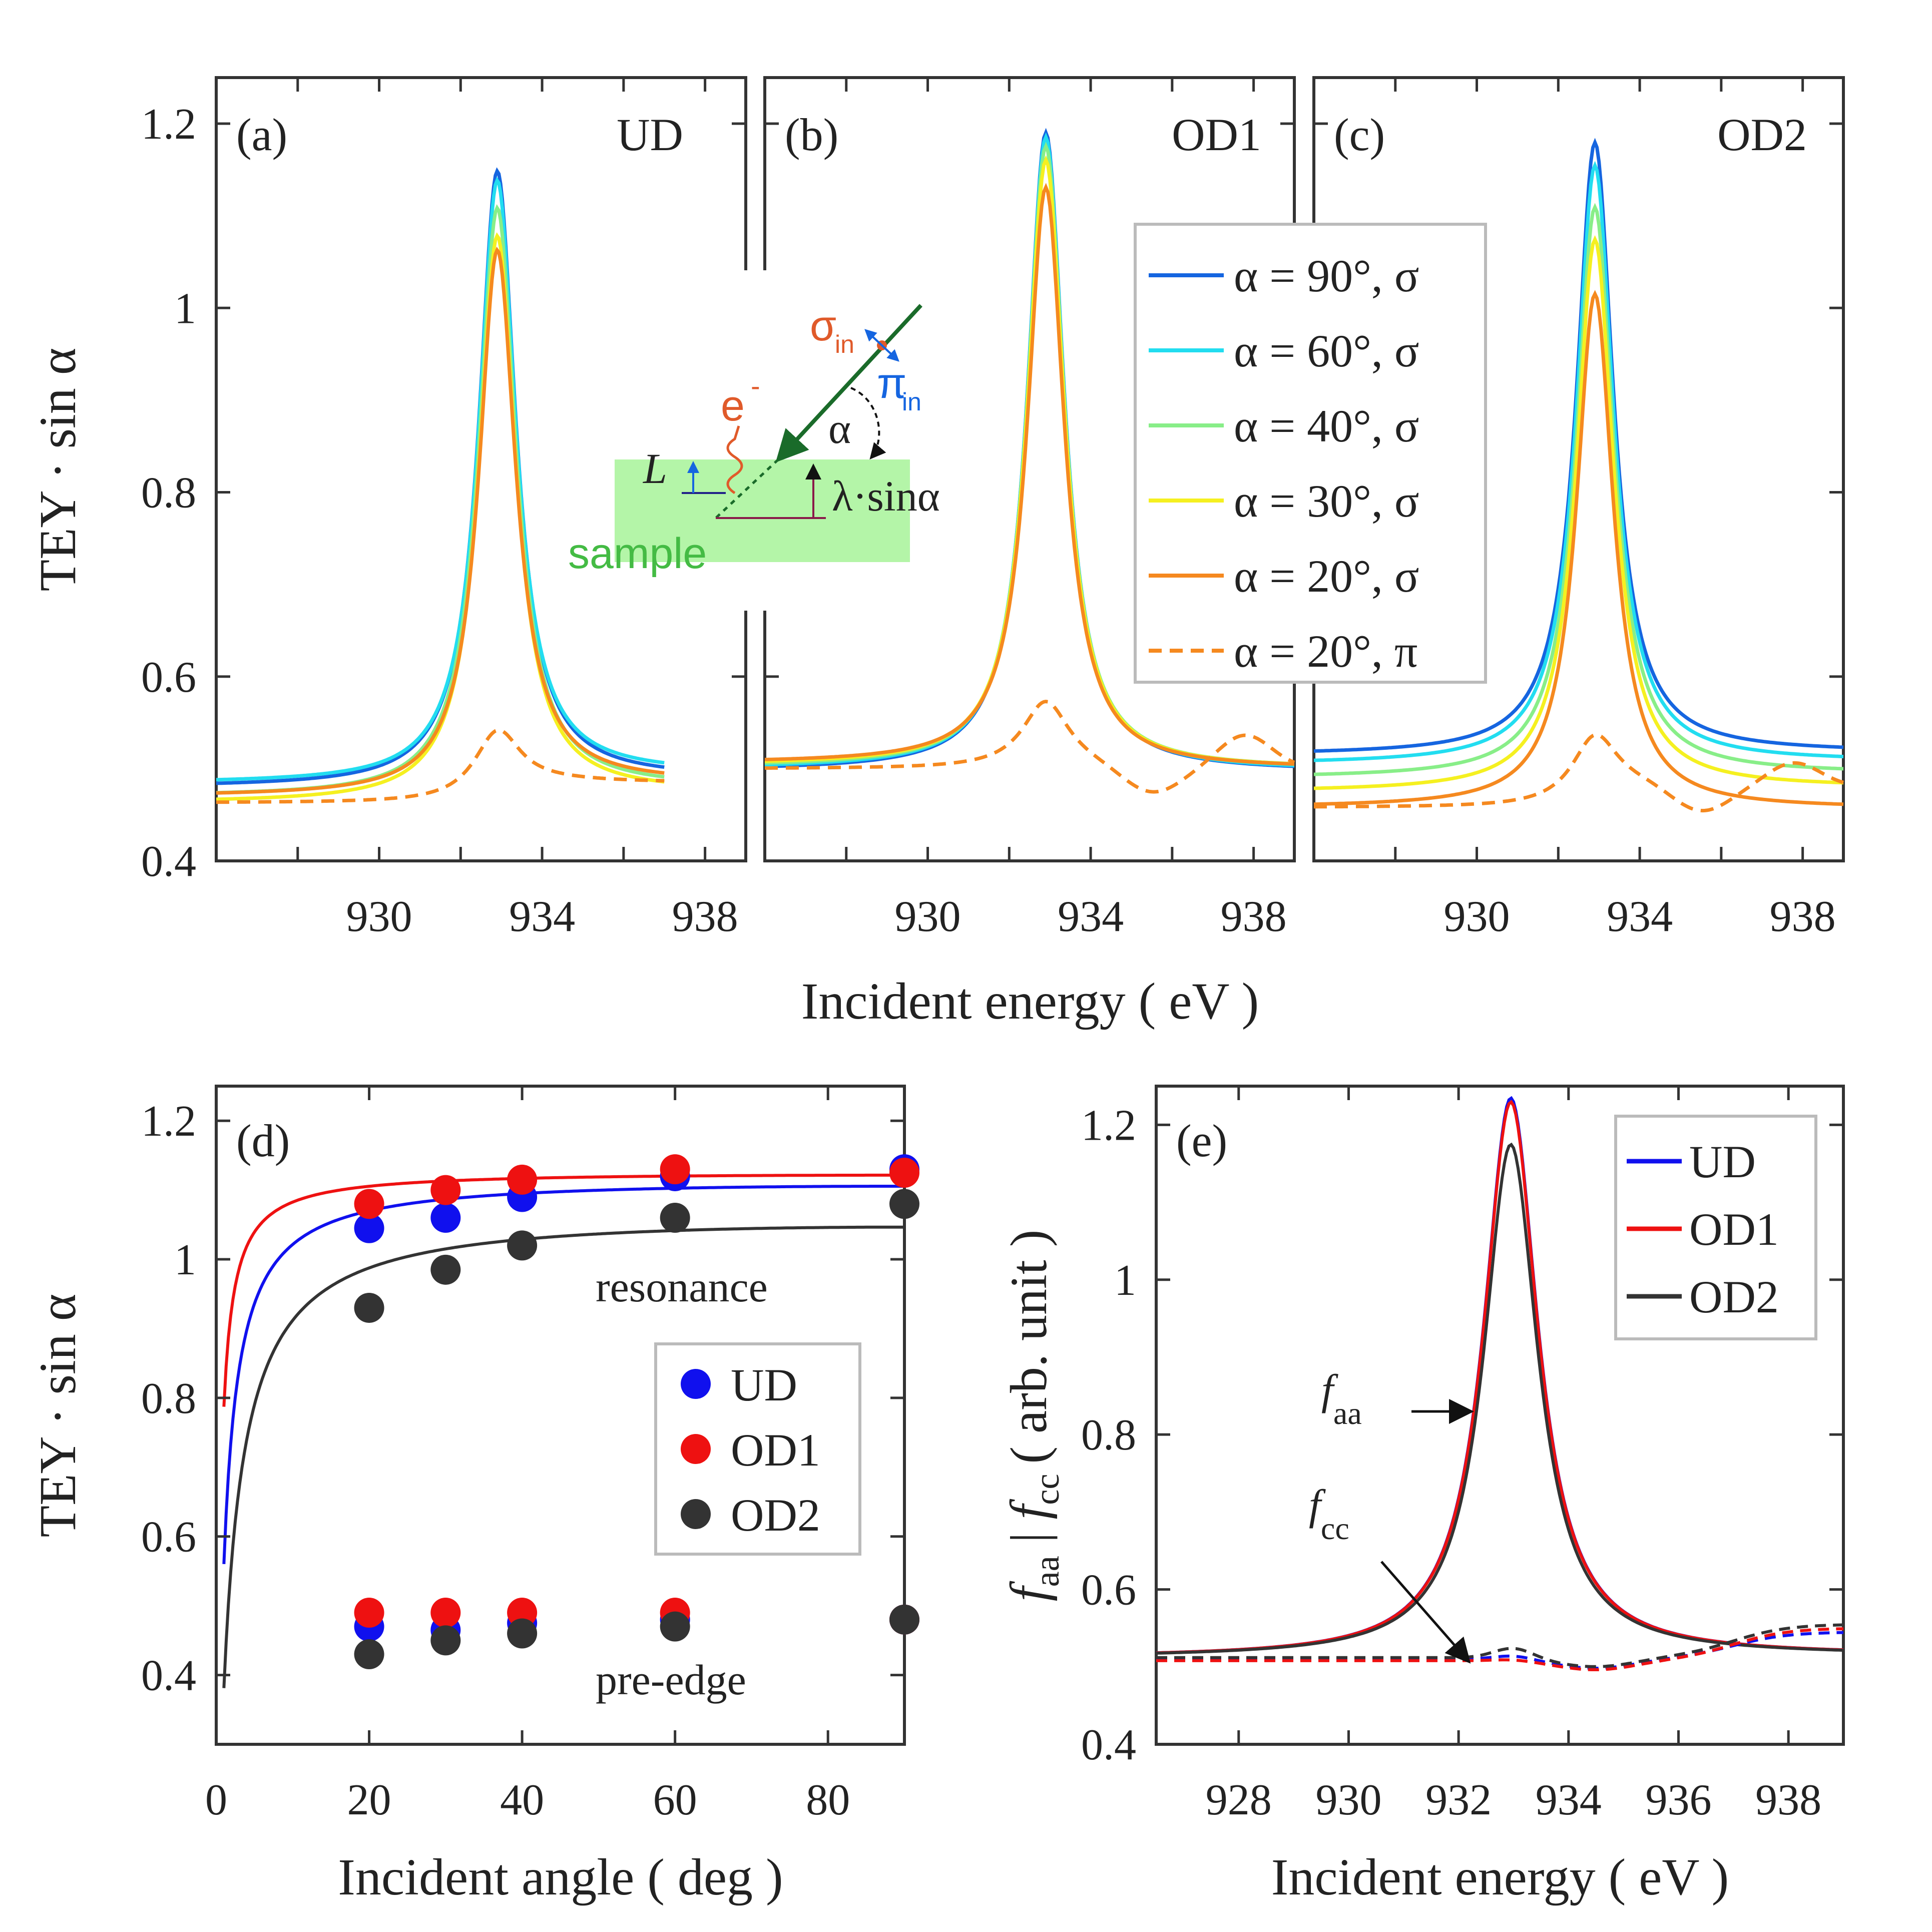 The image size is (1932, 1932). What do you see at coordinates (1047, 1489) in the screenshot?
I see `panel-e-ylabel-cc: cc` at bounding box center [1047, 1489].